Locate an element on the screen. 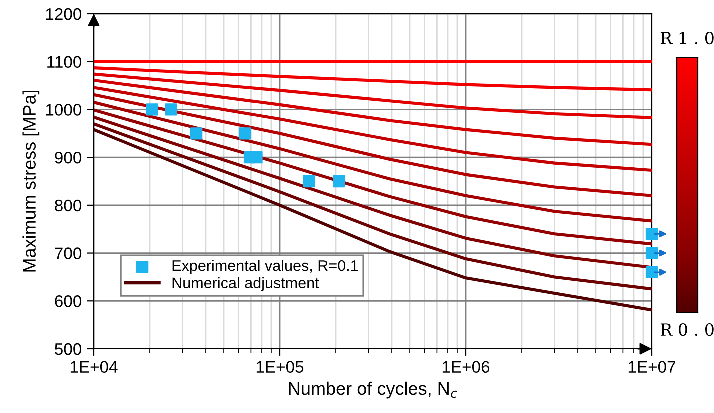 The height and width of the screenshot is (413, 714). y-tick-label: 1000 is located at coordinates (64, 110).